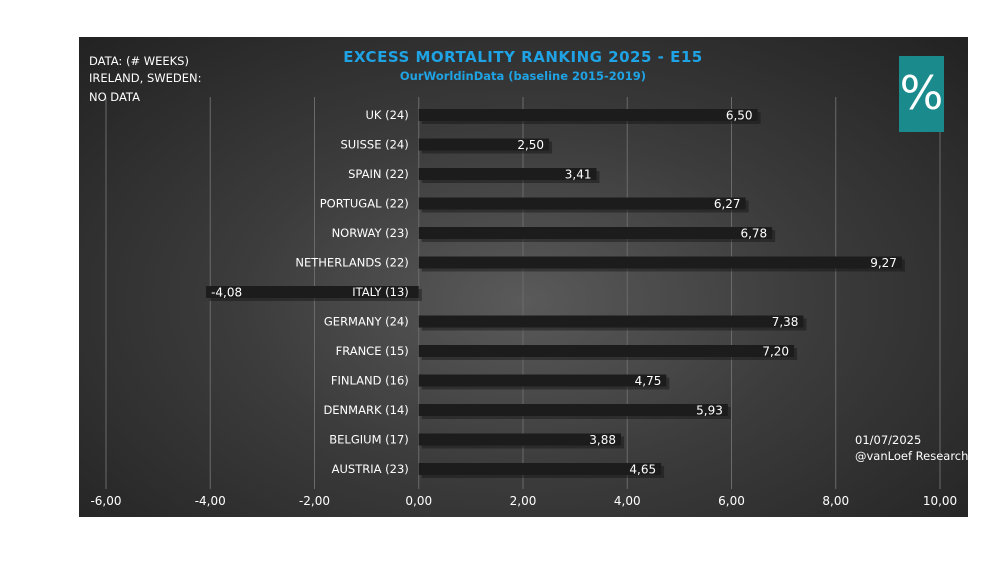 The width and height of the screenshot is (1000, 563). I want to click on category-label: GERMANY (24), so click(366, 322).